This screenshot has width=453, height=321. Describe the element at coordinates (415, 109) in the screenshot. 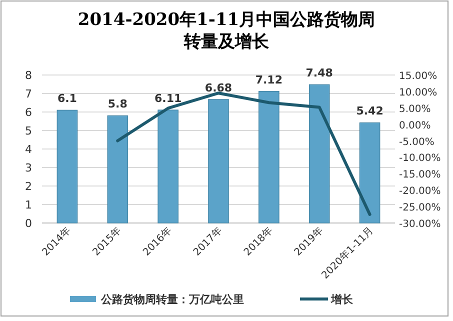

I see `y2-tick-label: 5.00%` at that location.